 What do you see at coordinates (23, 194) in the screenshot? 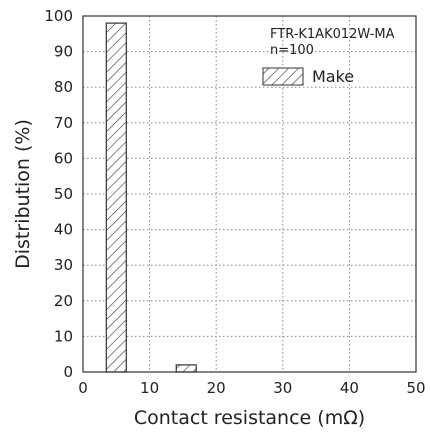
I see `y-axis-title: Distribution (%)` at bounding box center [23, 194].